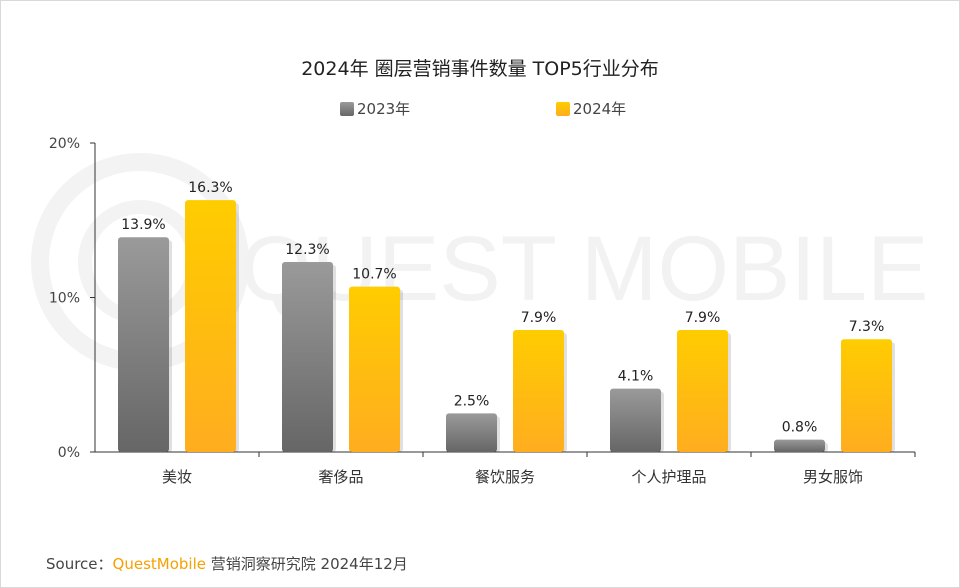  I want to click on legend-item-2024: 2024年, so click(591, 108).